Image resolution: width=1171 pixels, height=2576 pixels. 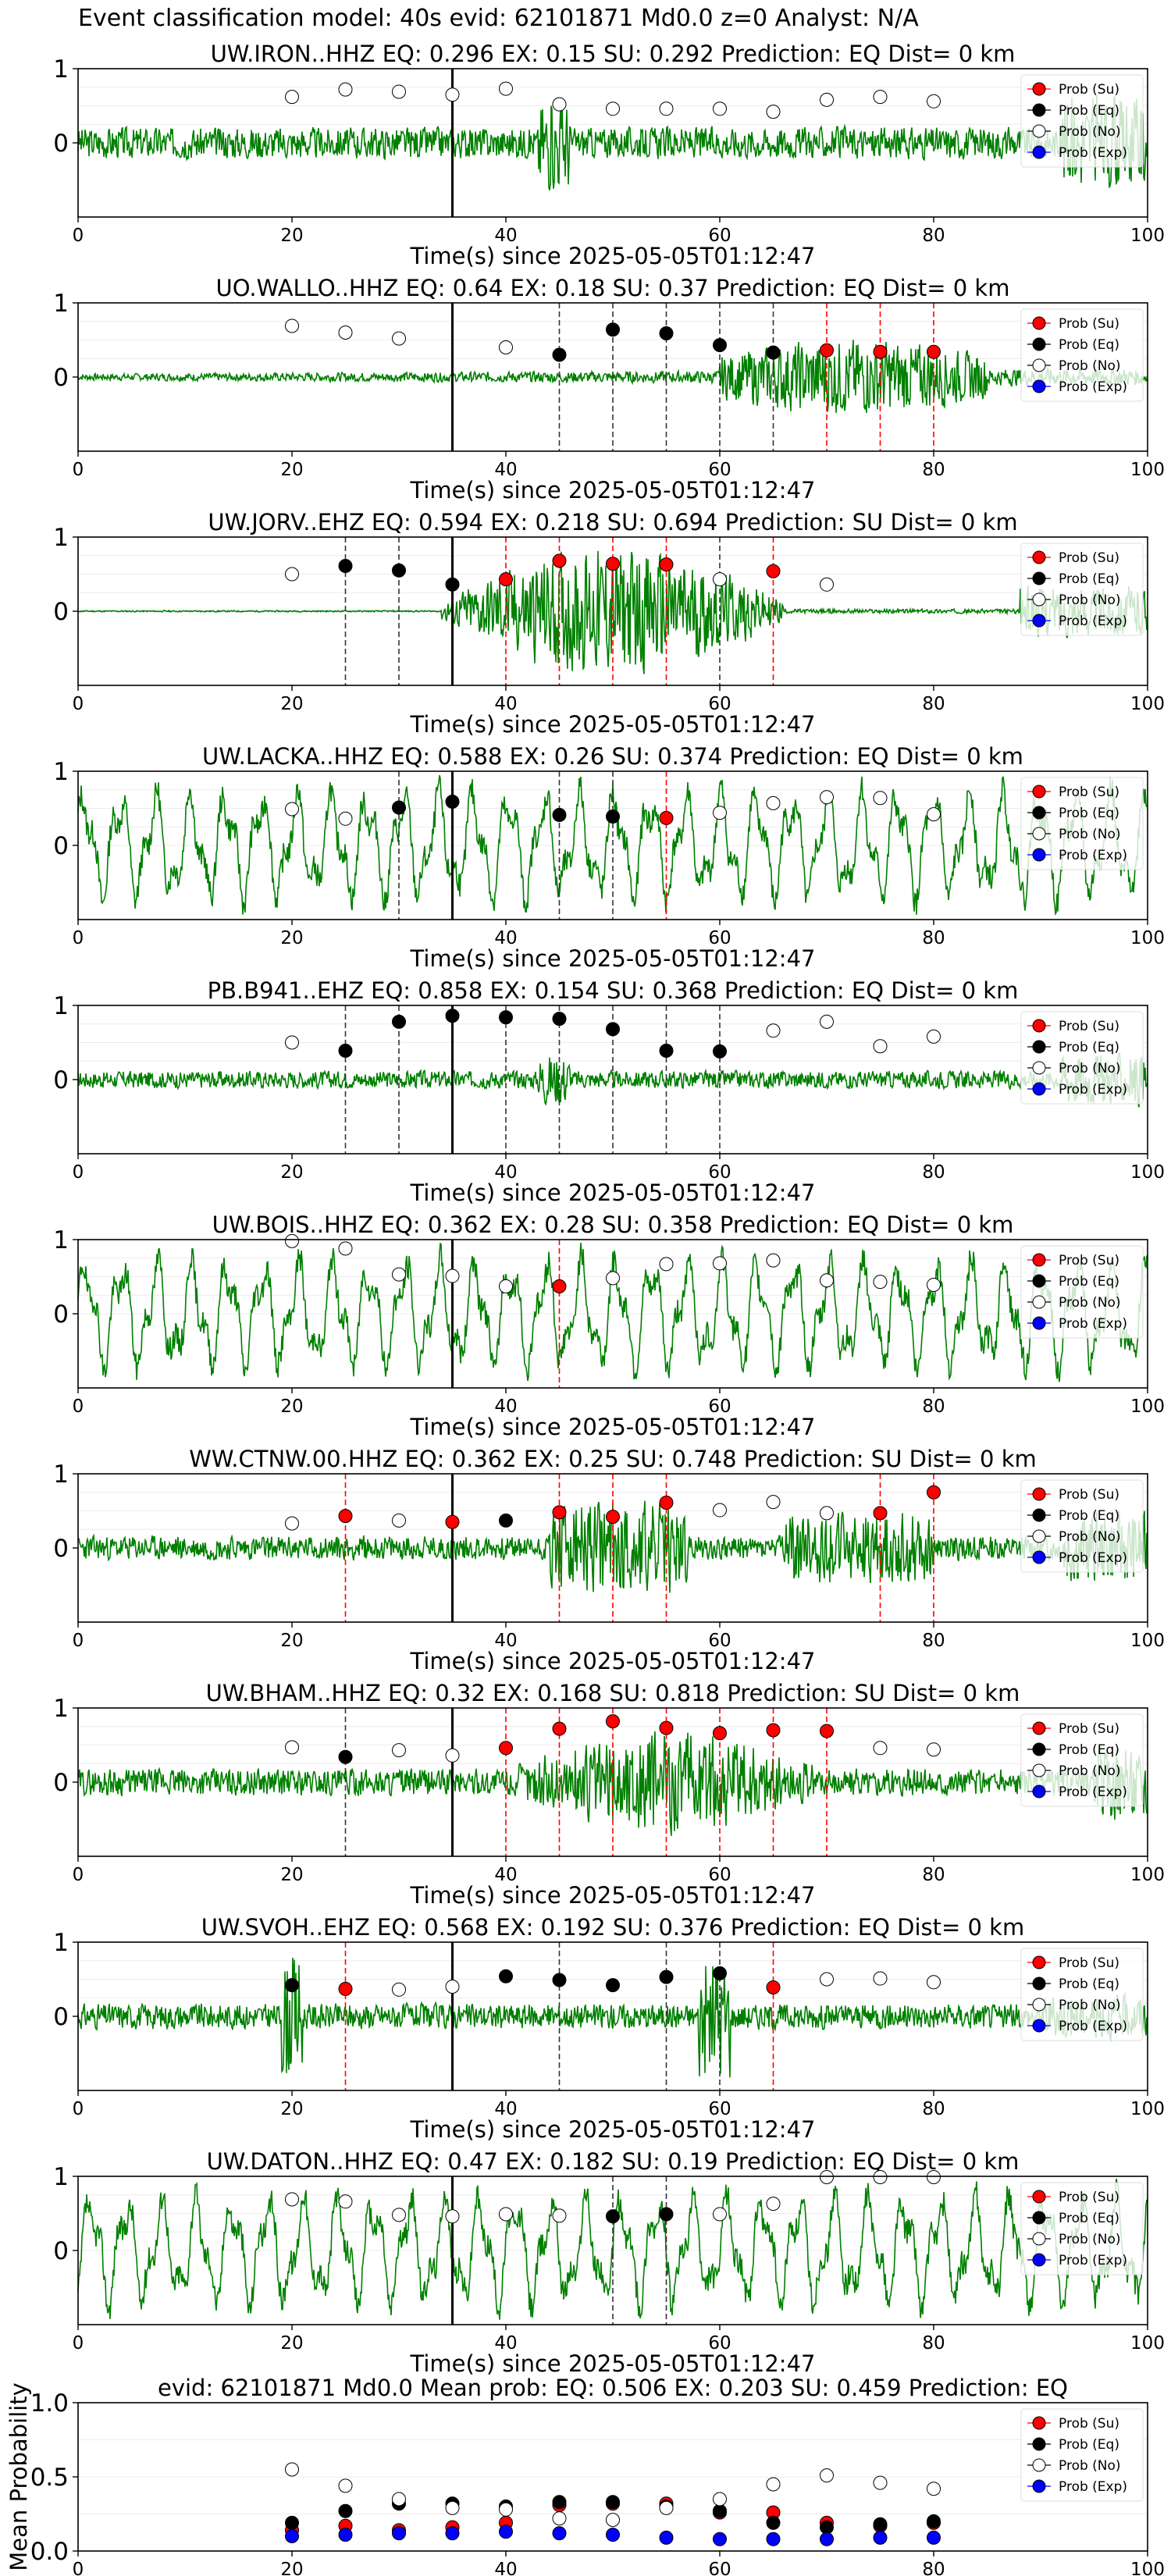 I want to click on legend-box, so click(x=1082, y=355).